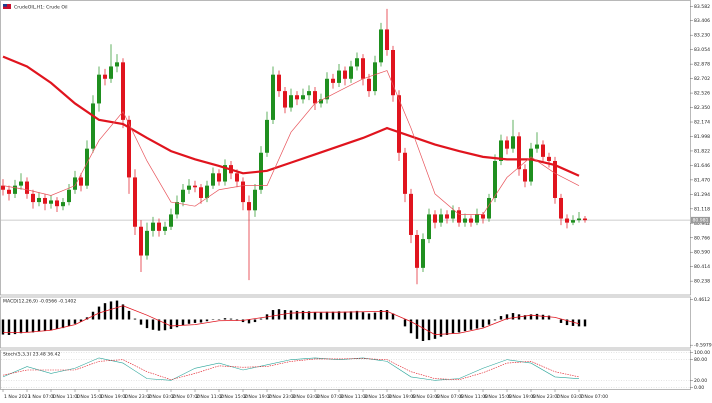 The height and width of the screenshot is (403, 712). What do you see at coordinates (474, 397) in the screenshot?
I see `x-tick-label: 6 Nov 11:00` at bounding box center [474, 397].